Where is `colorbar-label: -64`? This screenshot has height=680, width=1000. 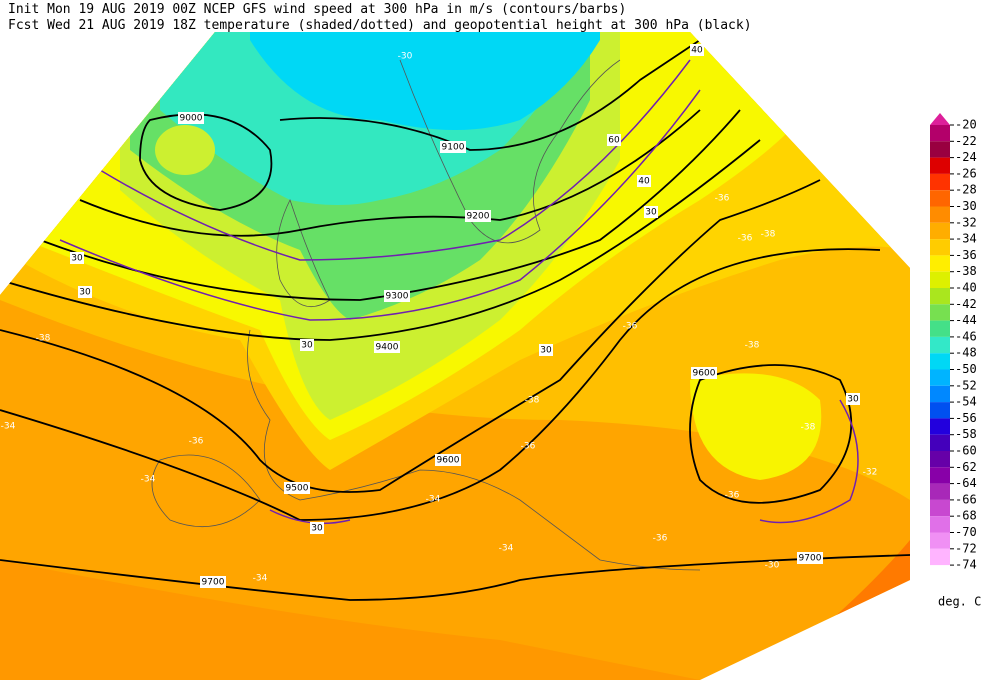 colorbar-label: -64 is located at coordinates (966, 483).